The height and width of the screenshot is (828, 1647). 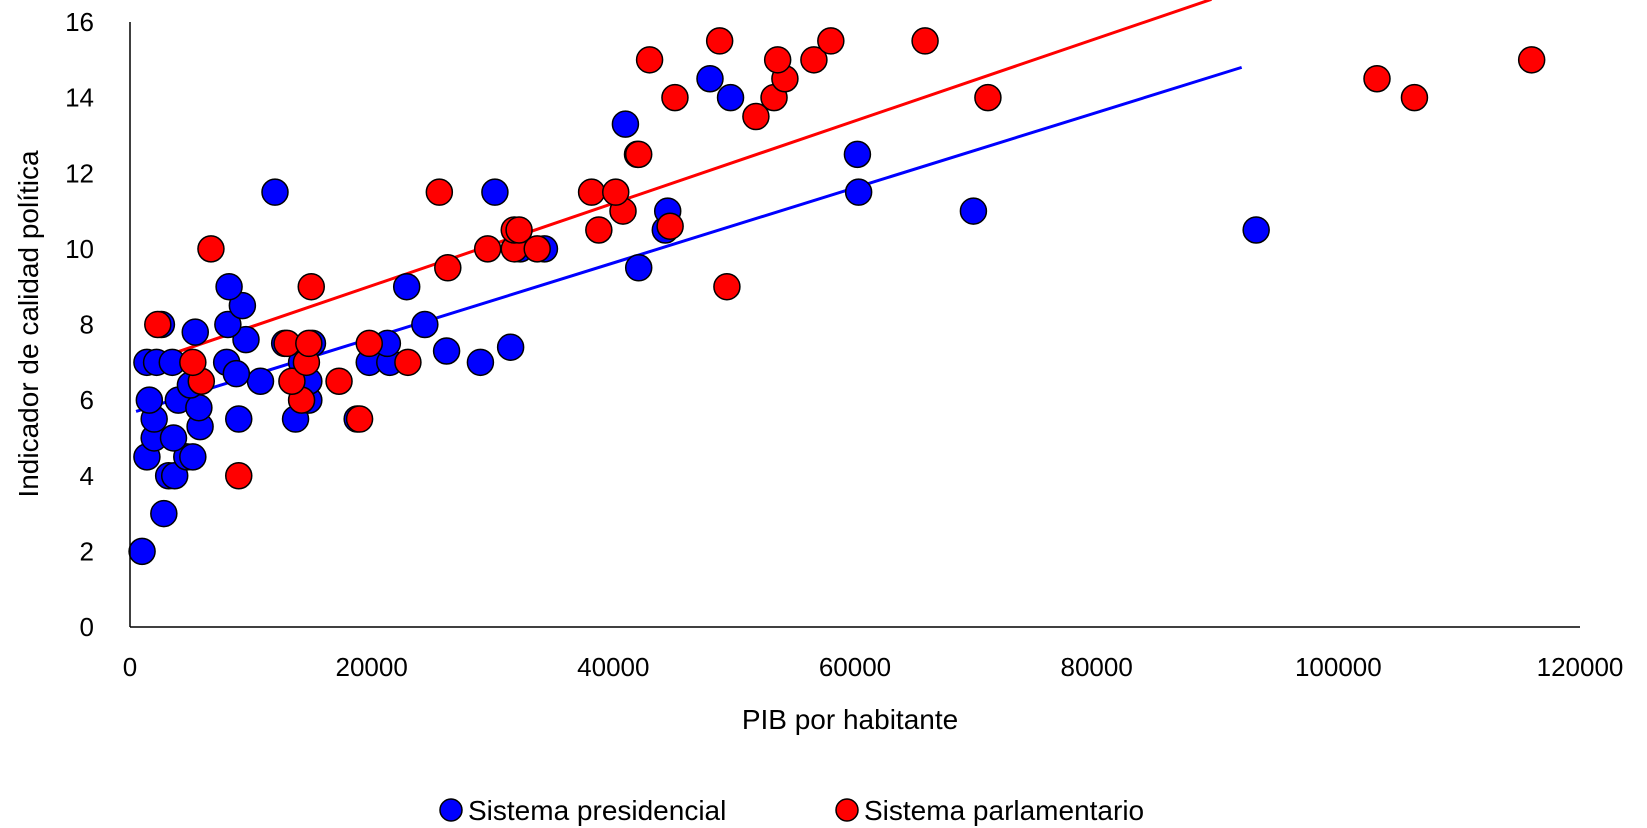 I want to click on legend-item-parlamentario: Sistema parlamentario, so click(x=989, y=810).